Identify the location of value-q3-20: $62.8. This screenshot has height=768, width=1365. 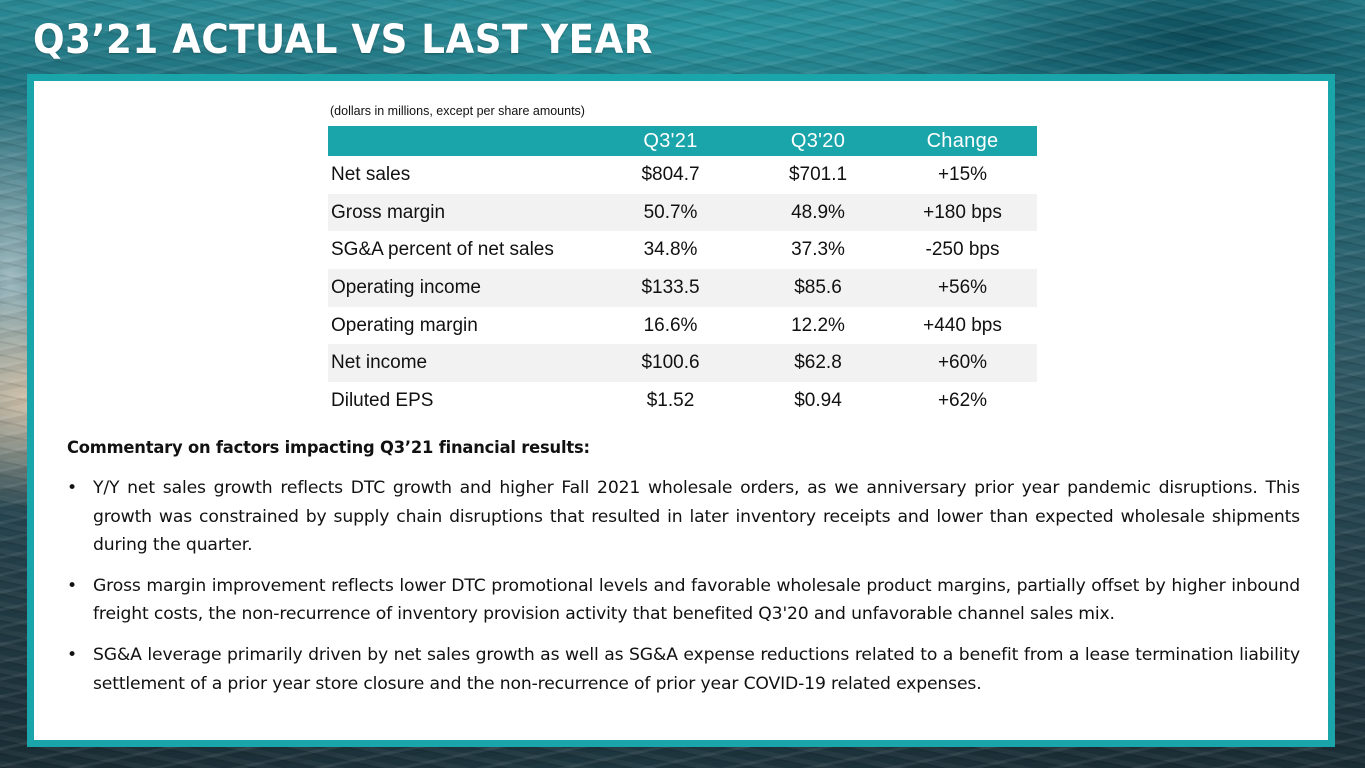
(818, 363).